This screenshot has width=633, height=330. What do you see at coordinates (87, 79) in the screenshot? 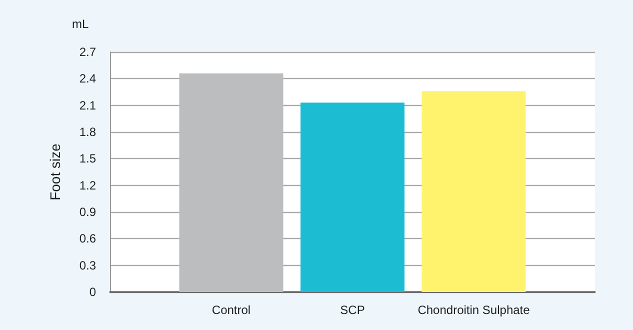
I see `y-tick-label: 2.4` at bounding box center [87, 79].